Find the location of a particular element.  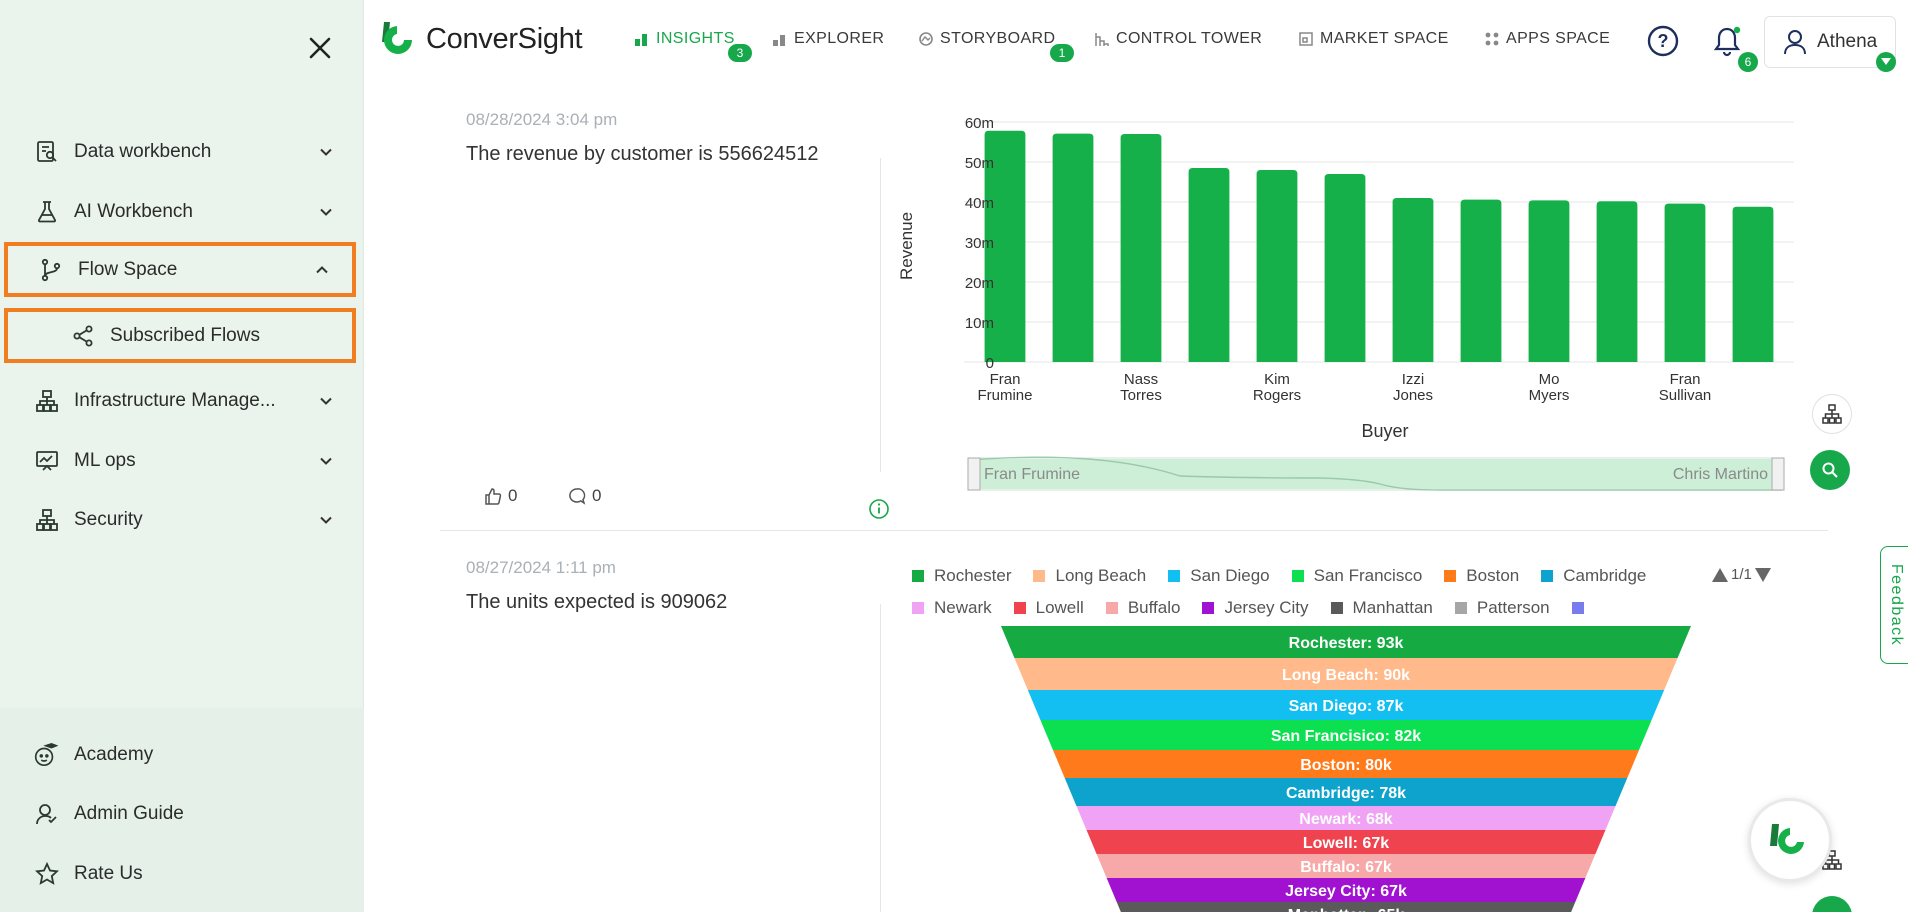

tab-label: STORYBOARD is located at coordinates (998, 38).